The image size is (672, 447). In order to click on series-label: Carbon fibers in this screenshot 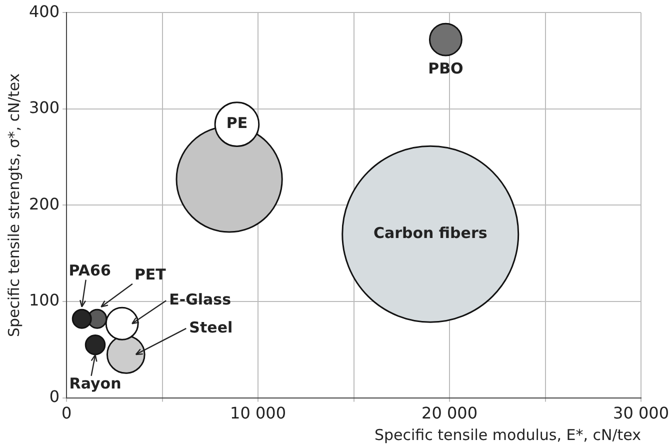, I will do `click(430, 233)`.